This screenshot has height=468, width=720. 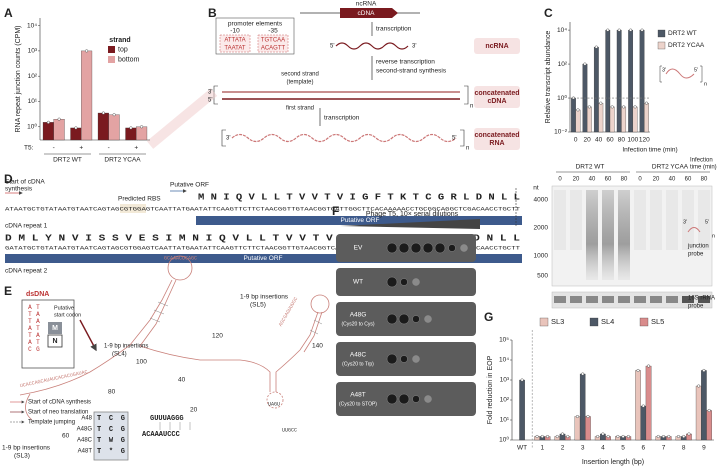 What do you see at coordinates (235, 31) in the screenshot?
I see `label: -10` at bounding box center [235, 31].